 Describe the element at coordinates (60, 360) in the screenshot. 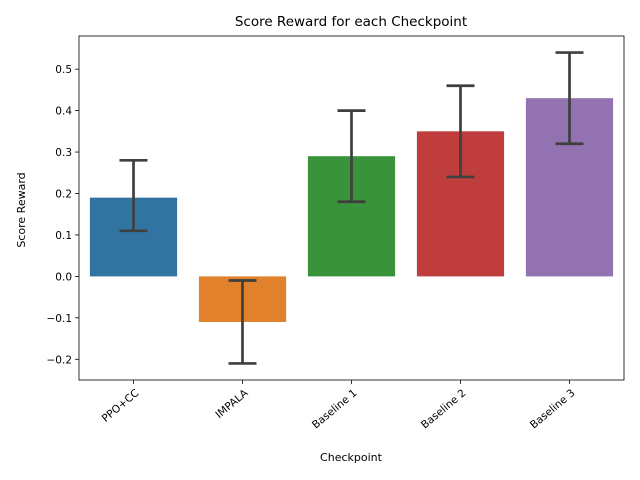

I see `y-tick-label: −0.2` at that location.